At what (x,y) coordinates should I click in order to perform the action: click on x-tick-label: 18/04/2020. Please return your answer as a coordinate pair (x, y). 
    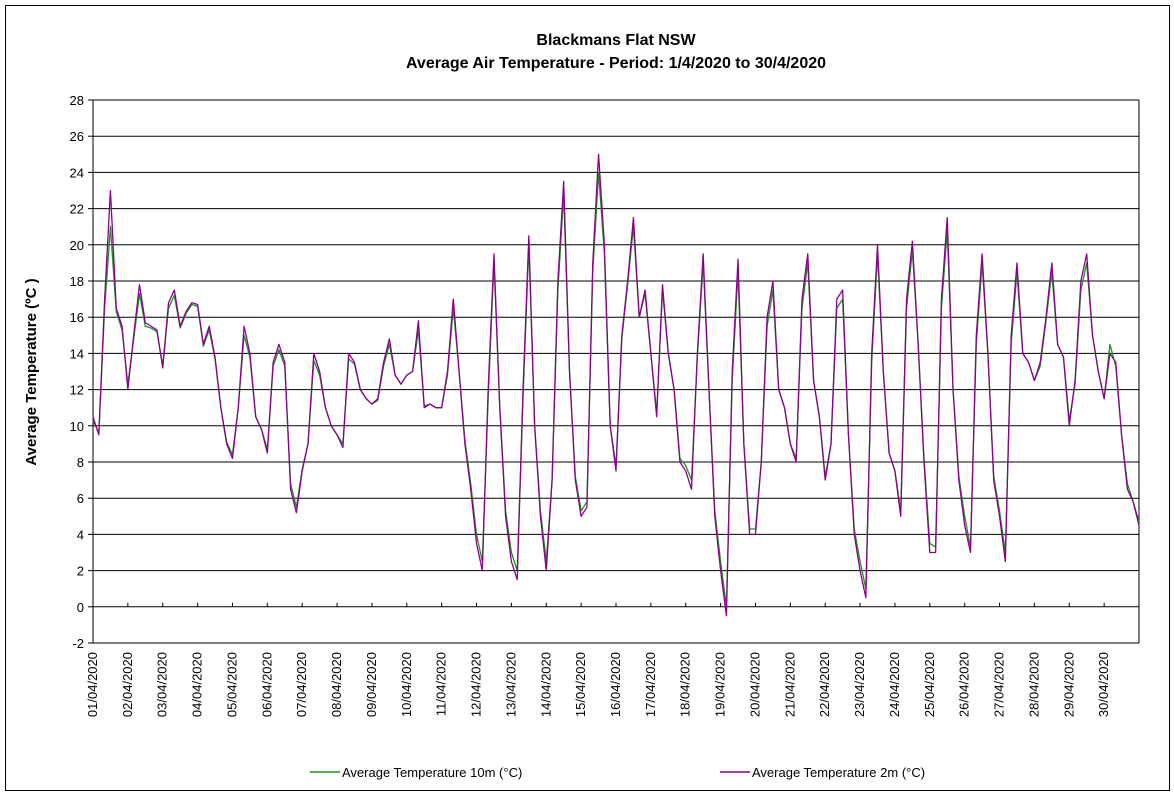
    Looking at the image, I should click on (685, 684).